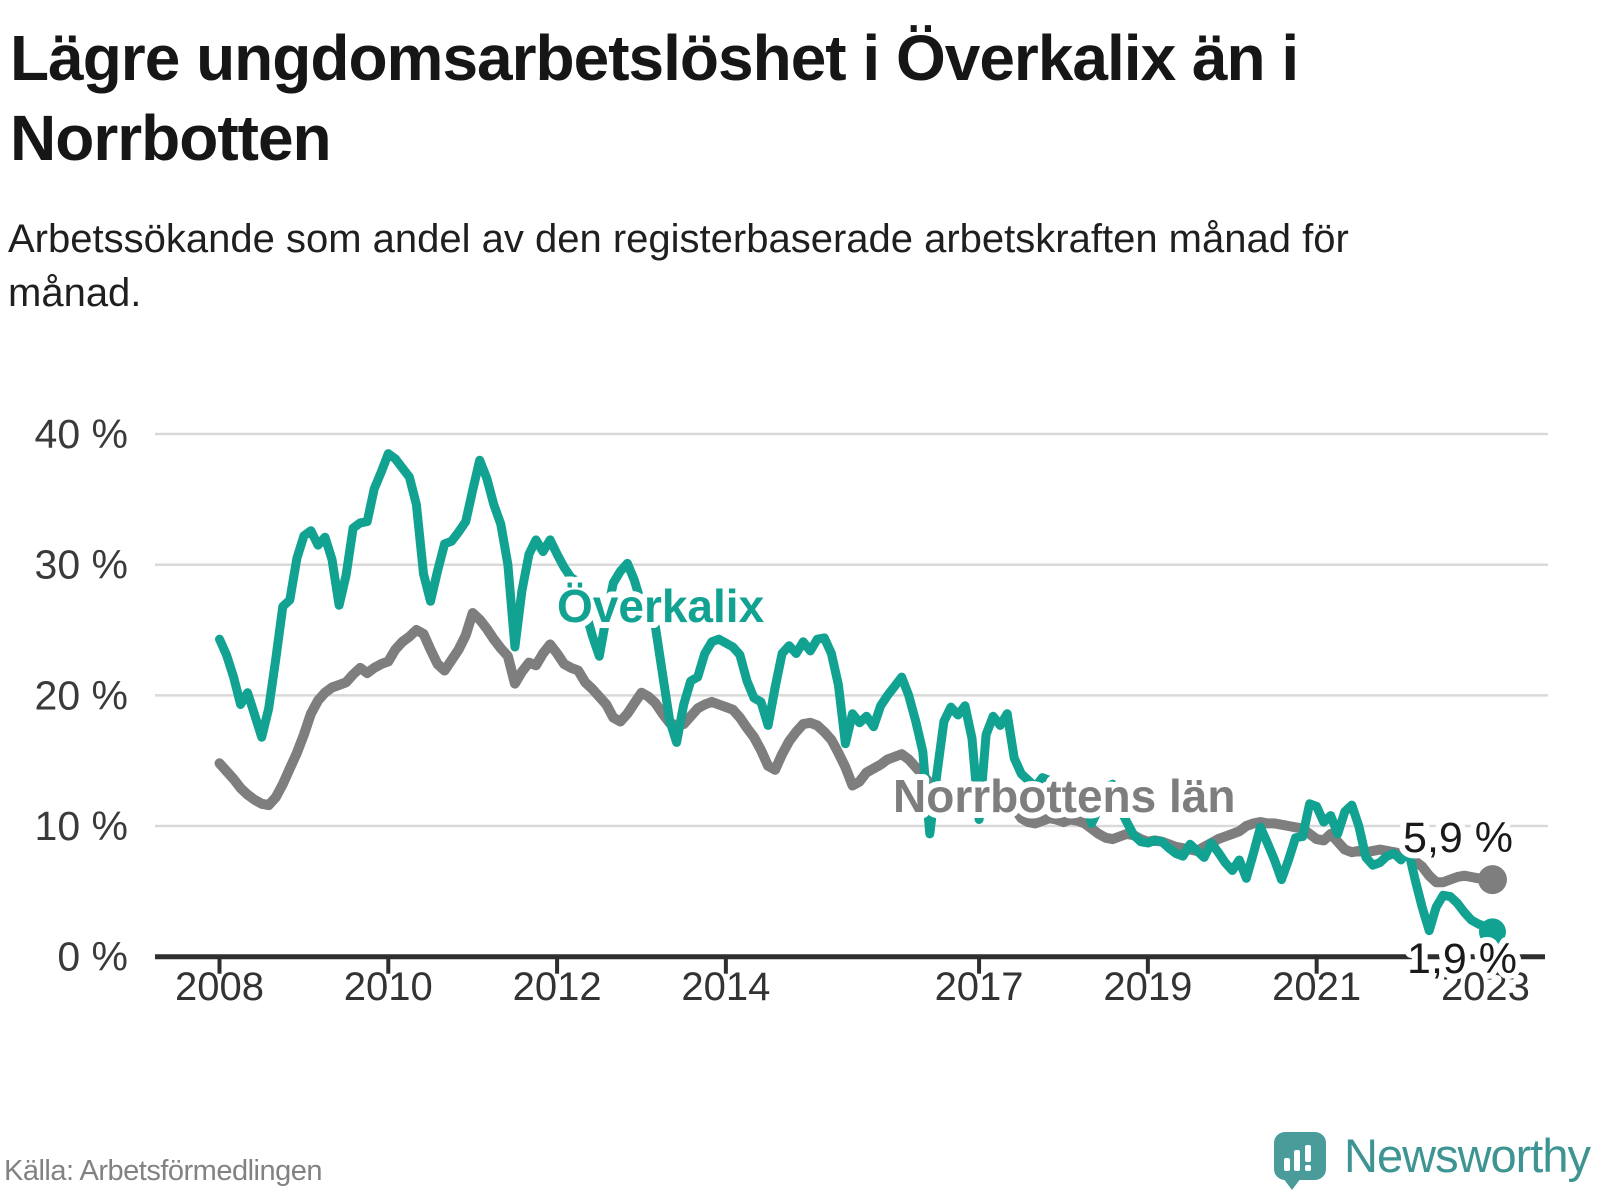 The image size is (1600, 1200). I want to click on y-axis-label: 0 %, so click(92, 957).